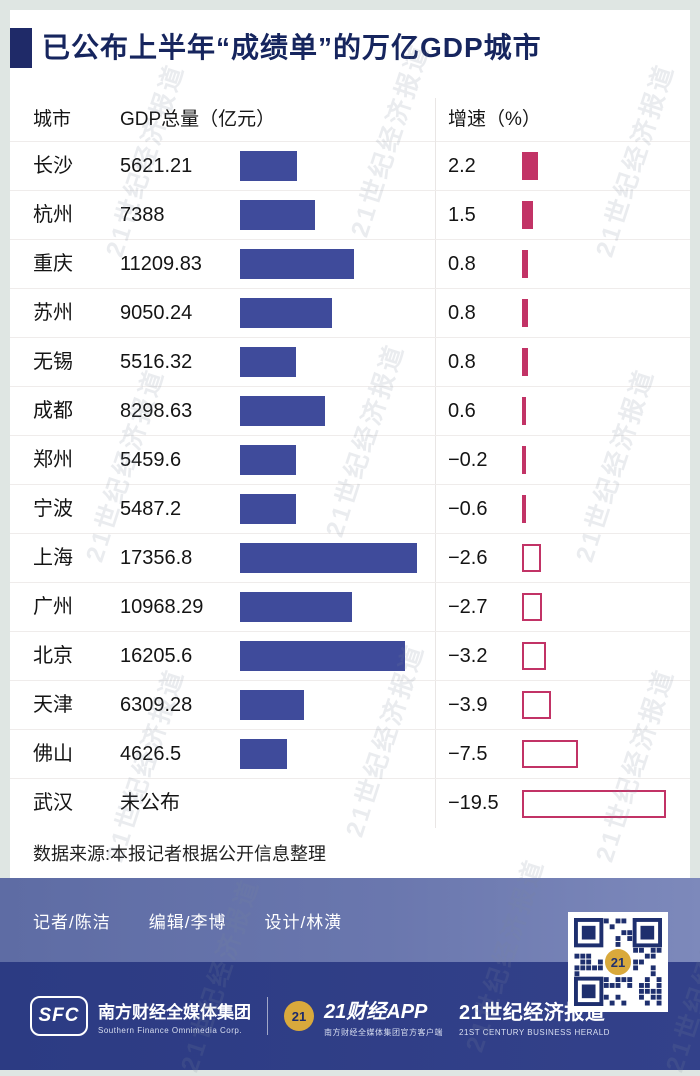 The height and width of the screenshot is (1076, 700). What do you see at coordinates (350, 656) in the screenshot?
I see `table-row: 北京 16205.6 −3.2` at bounding box center [350, 656].